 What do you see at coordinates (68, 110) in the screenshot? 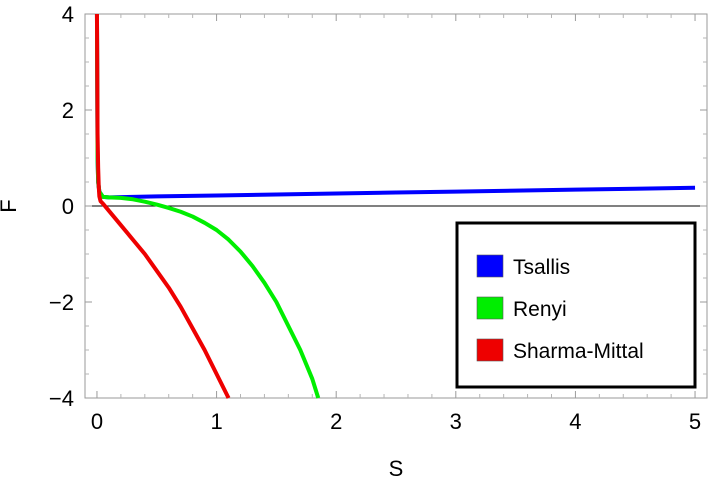
I see `y-tick-label: 2` at bounding box center [68, 110].